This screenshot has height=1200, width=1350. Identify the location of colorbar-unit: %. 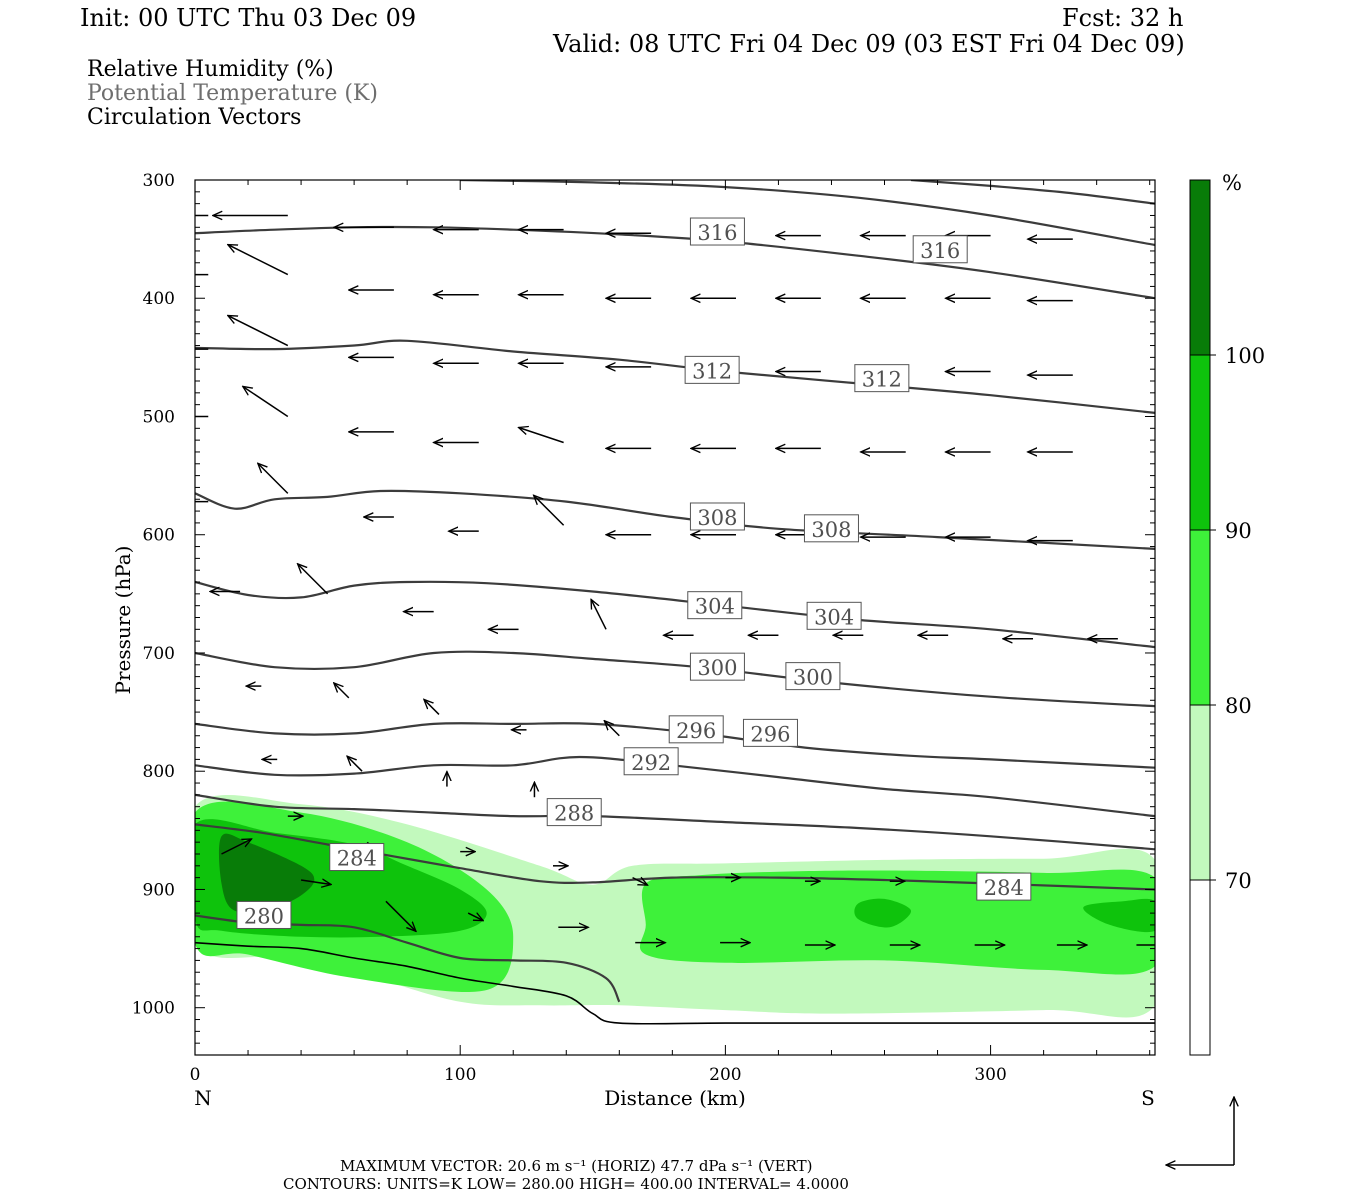
(1232, 183).